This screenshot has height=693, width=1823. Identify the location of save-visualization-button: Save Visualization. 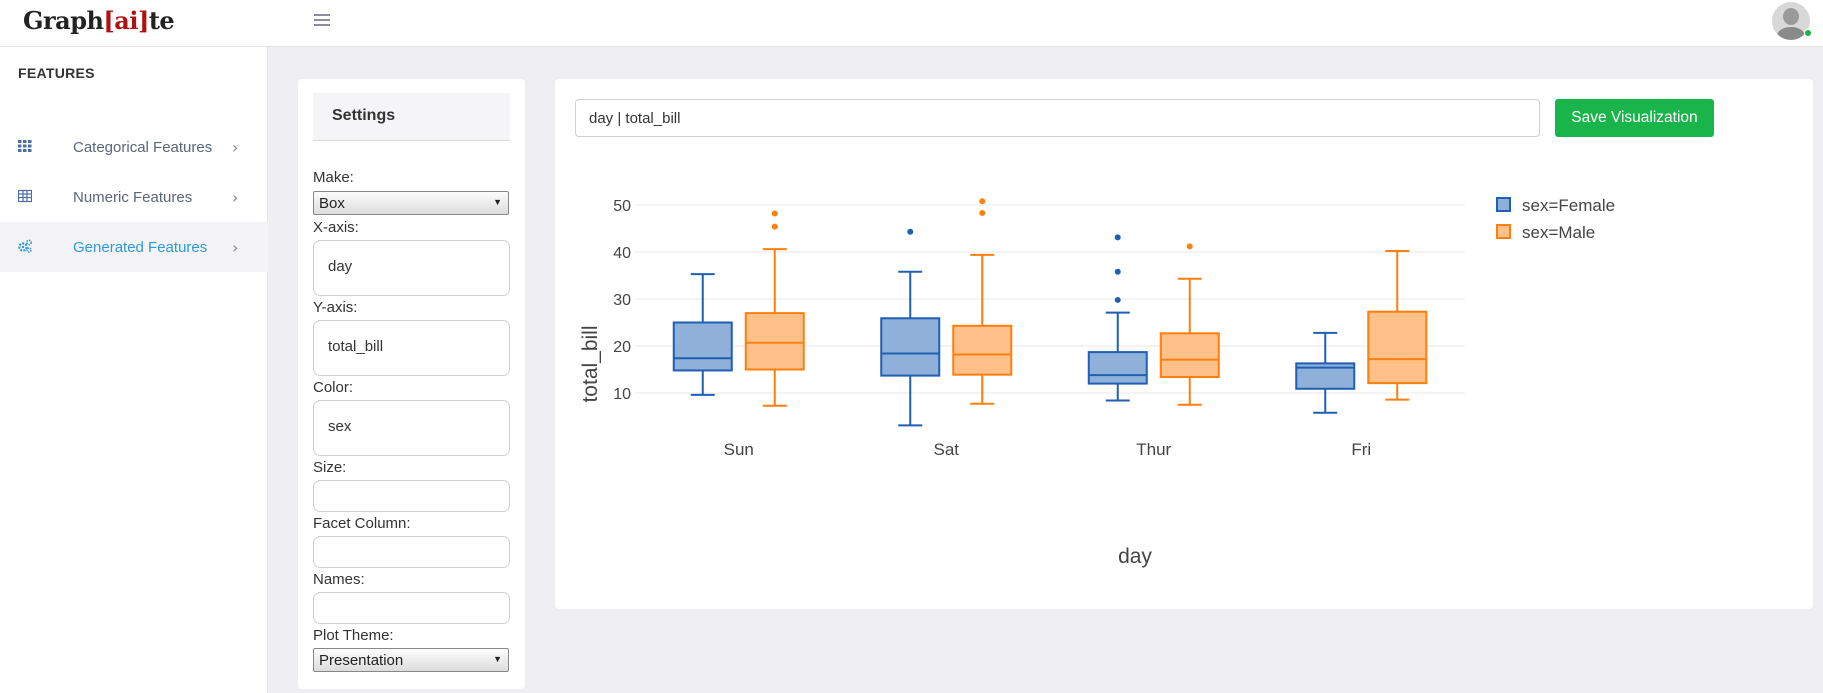
(1634, 118).